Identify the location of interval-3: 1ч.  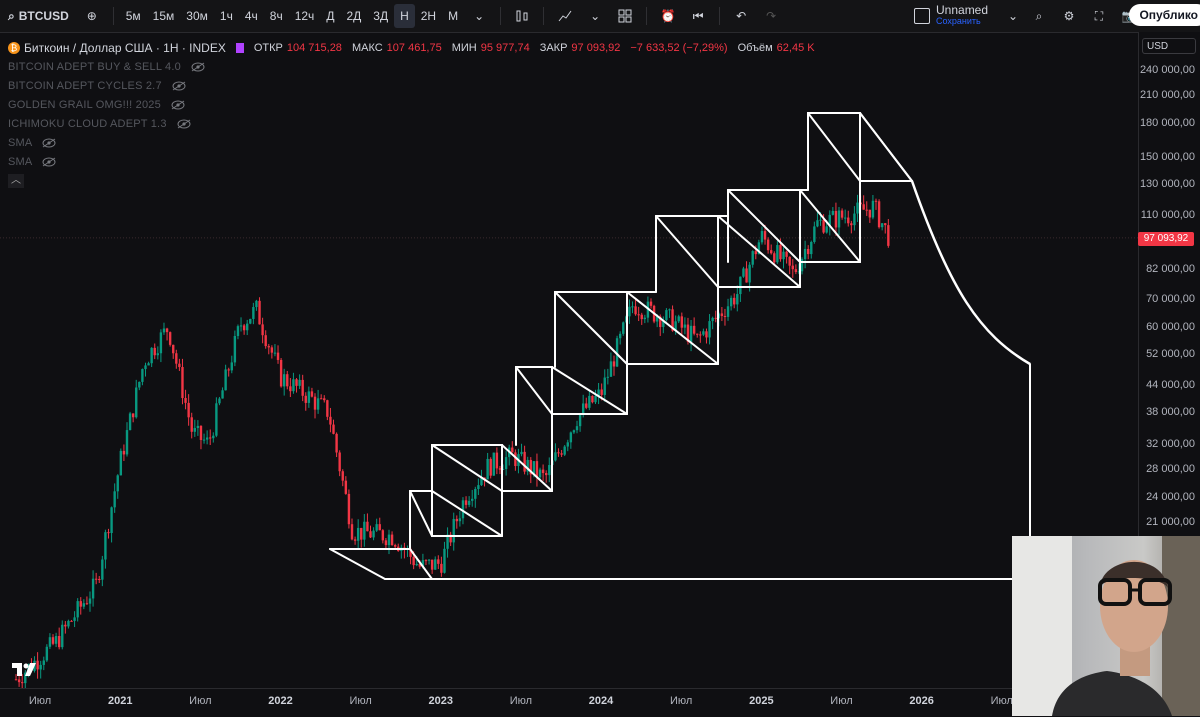
(226, 16).